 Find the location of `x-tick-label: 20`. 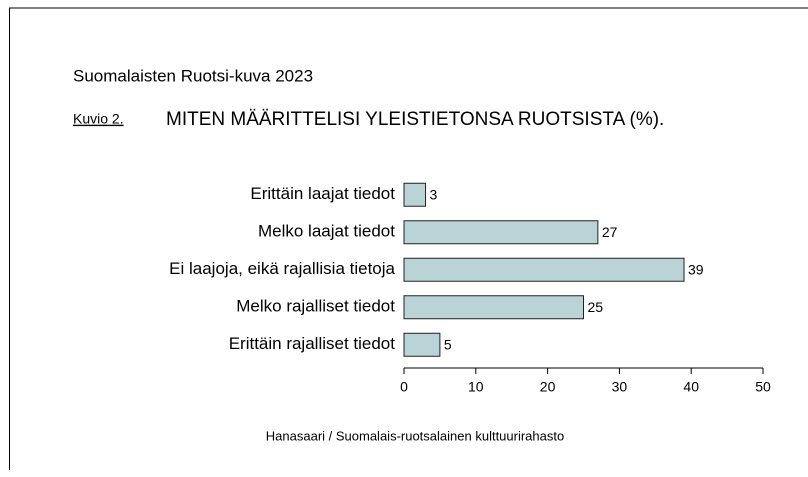

x-tick-label: 20 is located at coordinates (548, 387).